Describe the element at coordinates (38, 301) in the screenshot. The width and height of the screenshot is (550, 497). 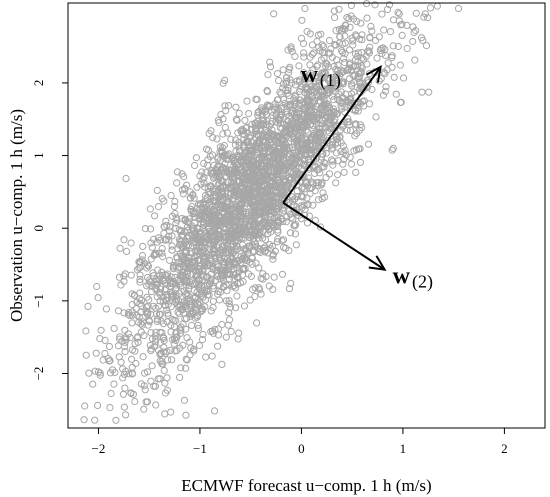
I see `y-tick-label: −1` at that location.